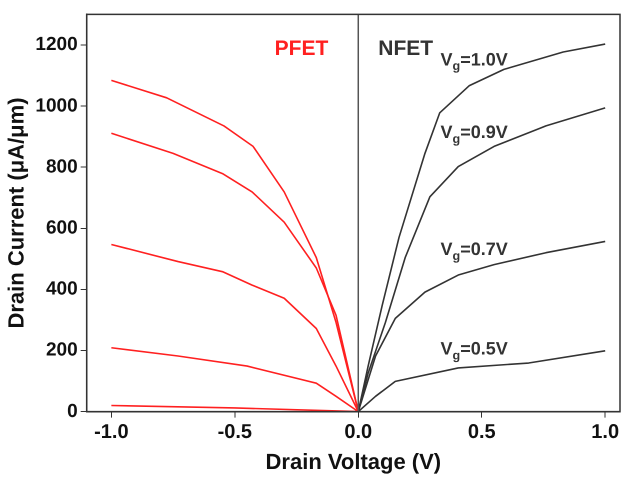  What do you see at coordinates (354, 461) in the screenshot?
I see `x-axis-title: Drain Voltage (V)` at bounding box center [354, 461].